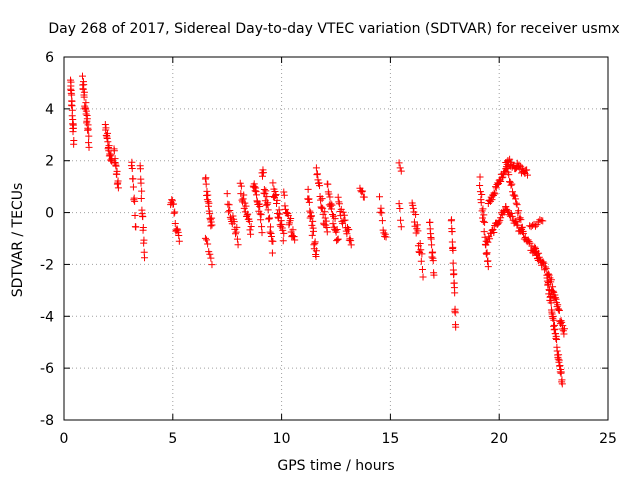  What do you see at coordinates (64, 439) in the screenshot?
I see `x-tick-label: 0` at bounding box center [64, 439].